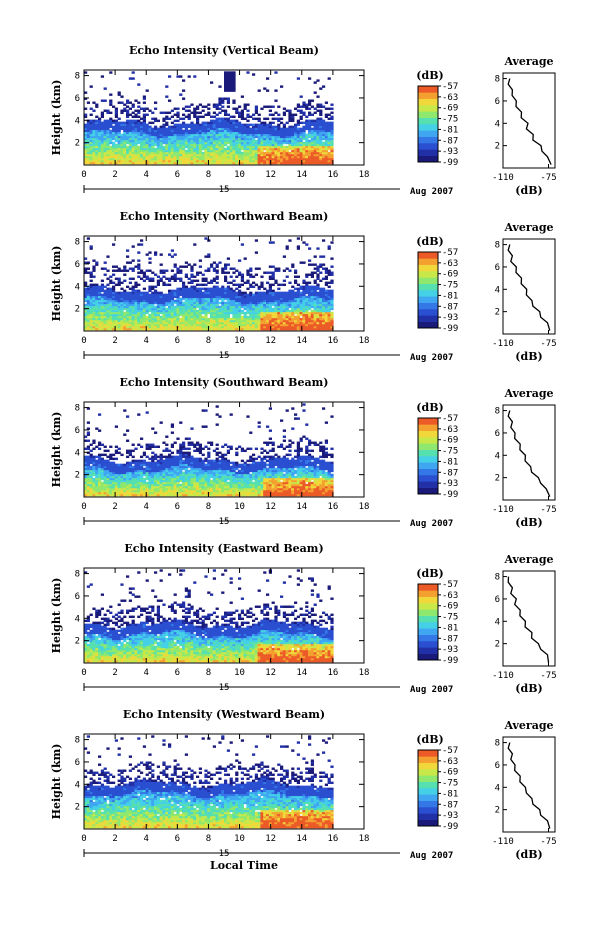 This screenshot has width=610, height=929. Describe the element at coordinates (497, 124) in the screenshot. I see `average-y-tick-label: 4` at that location.